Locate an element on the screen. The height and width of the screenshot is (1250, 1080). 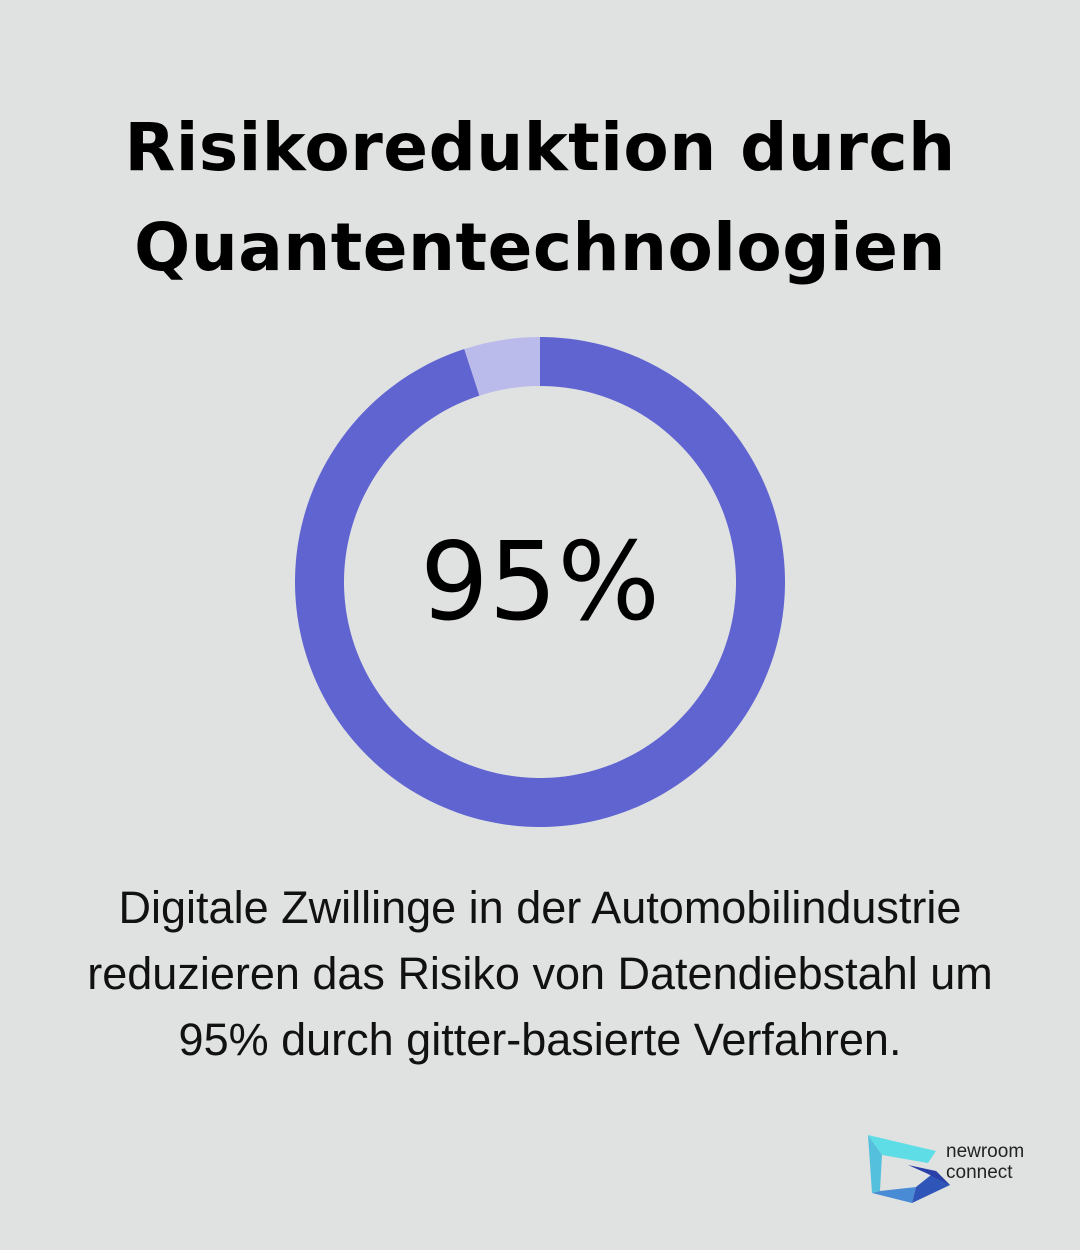
newroom-connect-logo-icon is located at coordinates (909, 1169).